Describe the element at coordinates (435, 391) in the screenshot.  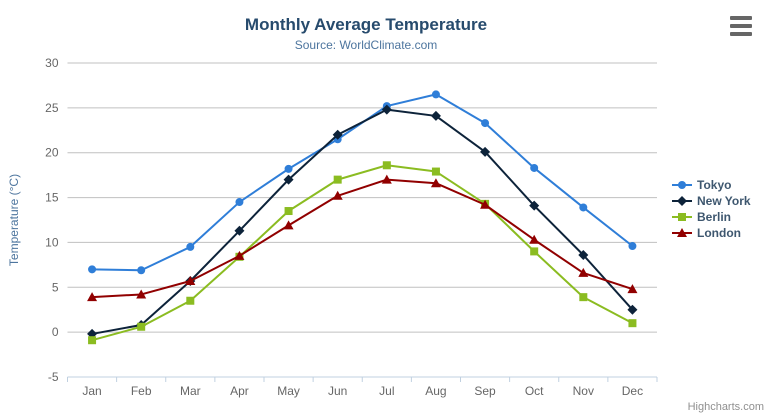
I see `x-axis-label: Aug` at that location.